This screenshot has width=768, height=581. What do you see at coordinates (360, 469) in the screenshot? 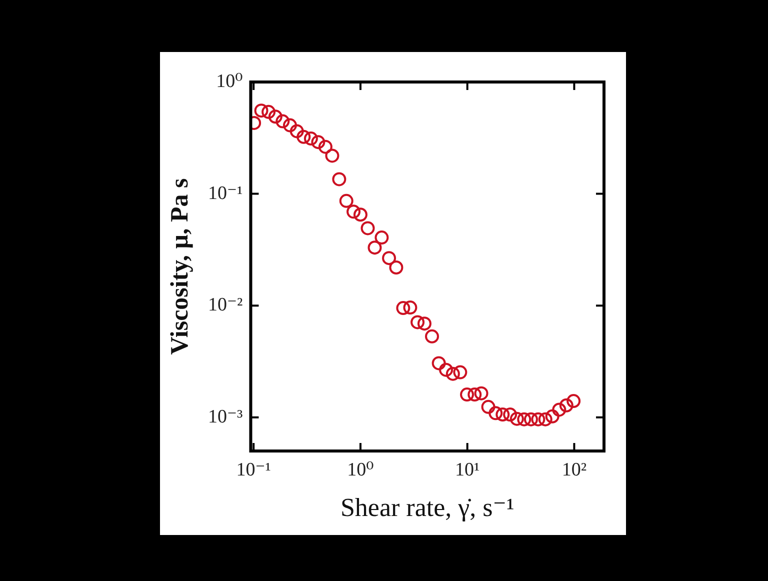
I see `x-tick-label: 10⁰` at bounding box center [360, 469].